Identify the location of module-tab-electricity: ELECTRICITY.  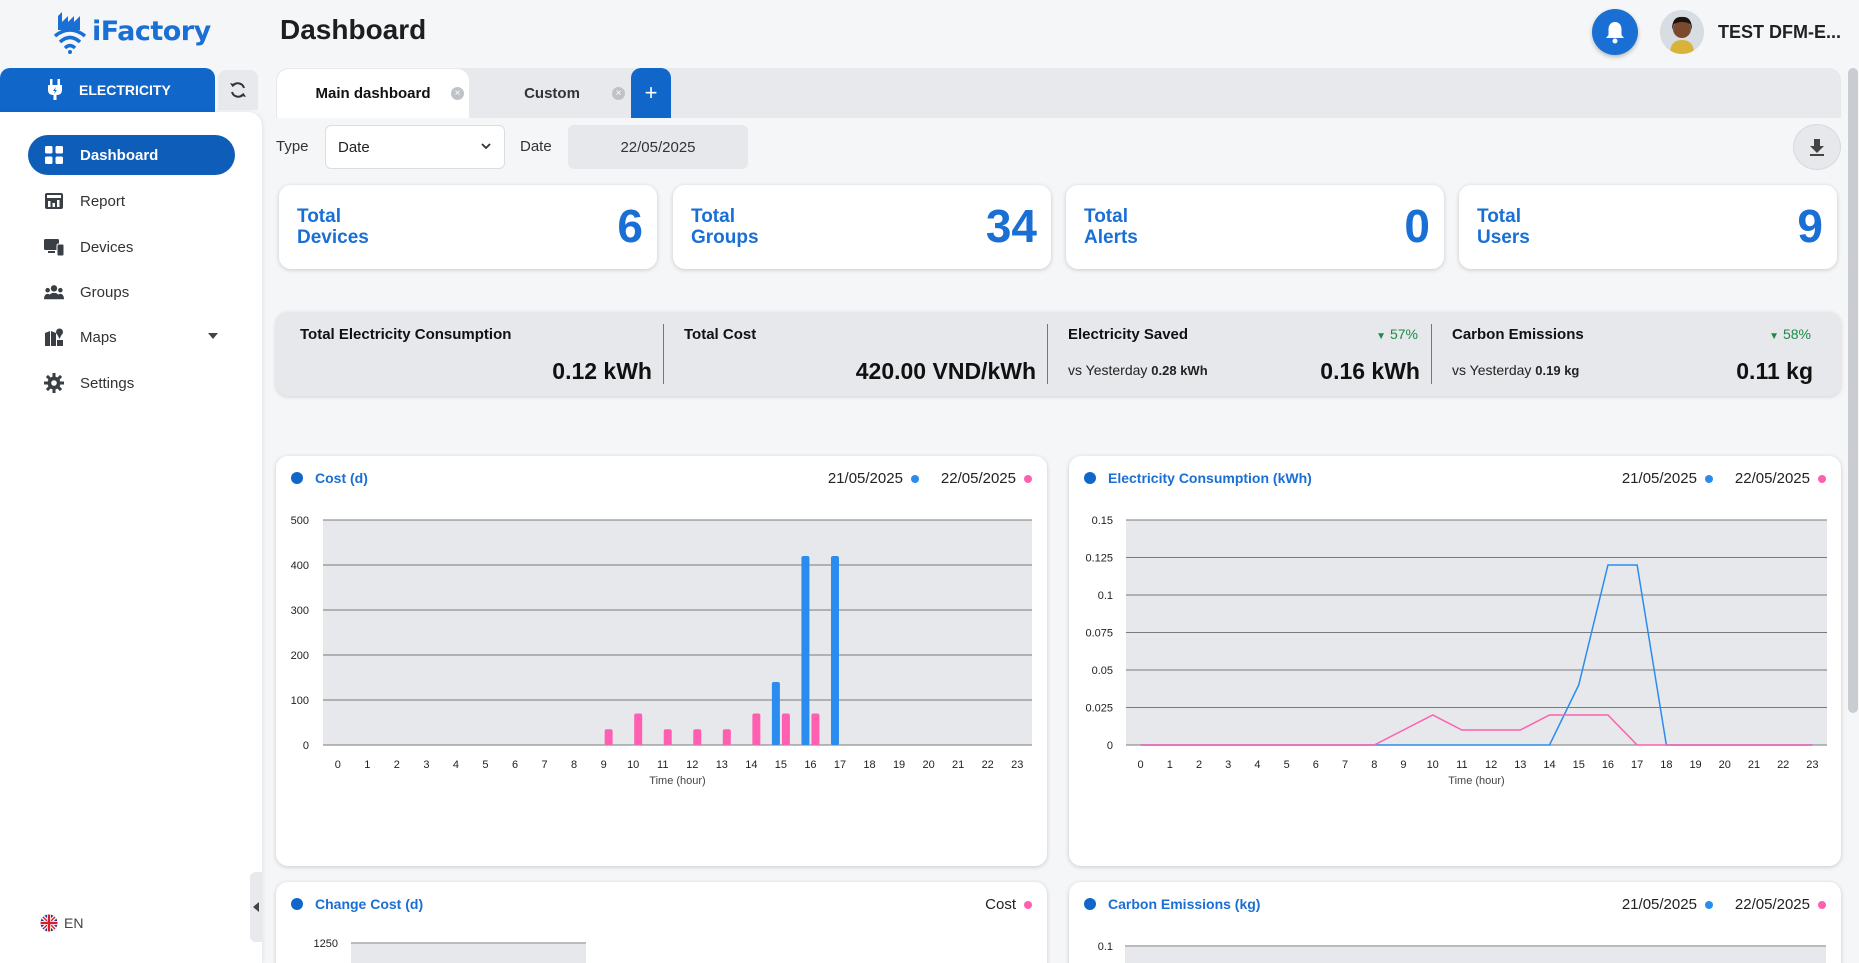
(107, 90).